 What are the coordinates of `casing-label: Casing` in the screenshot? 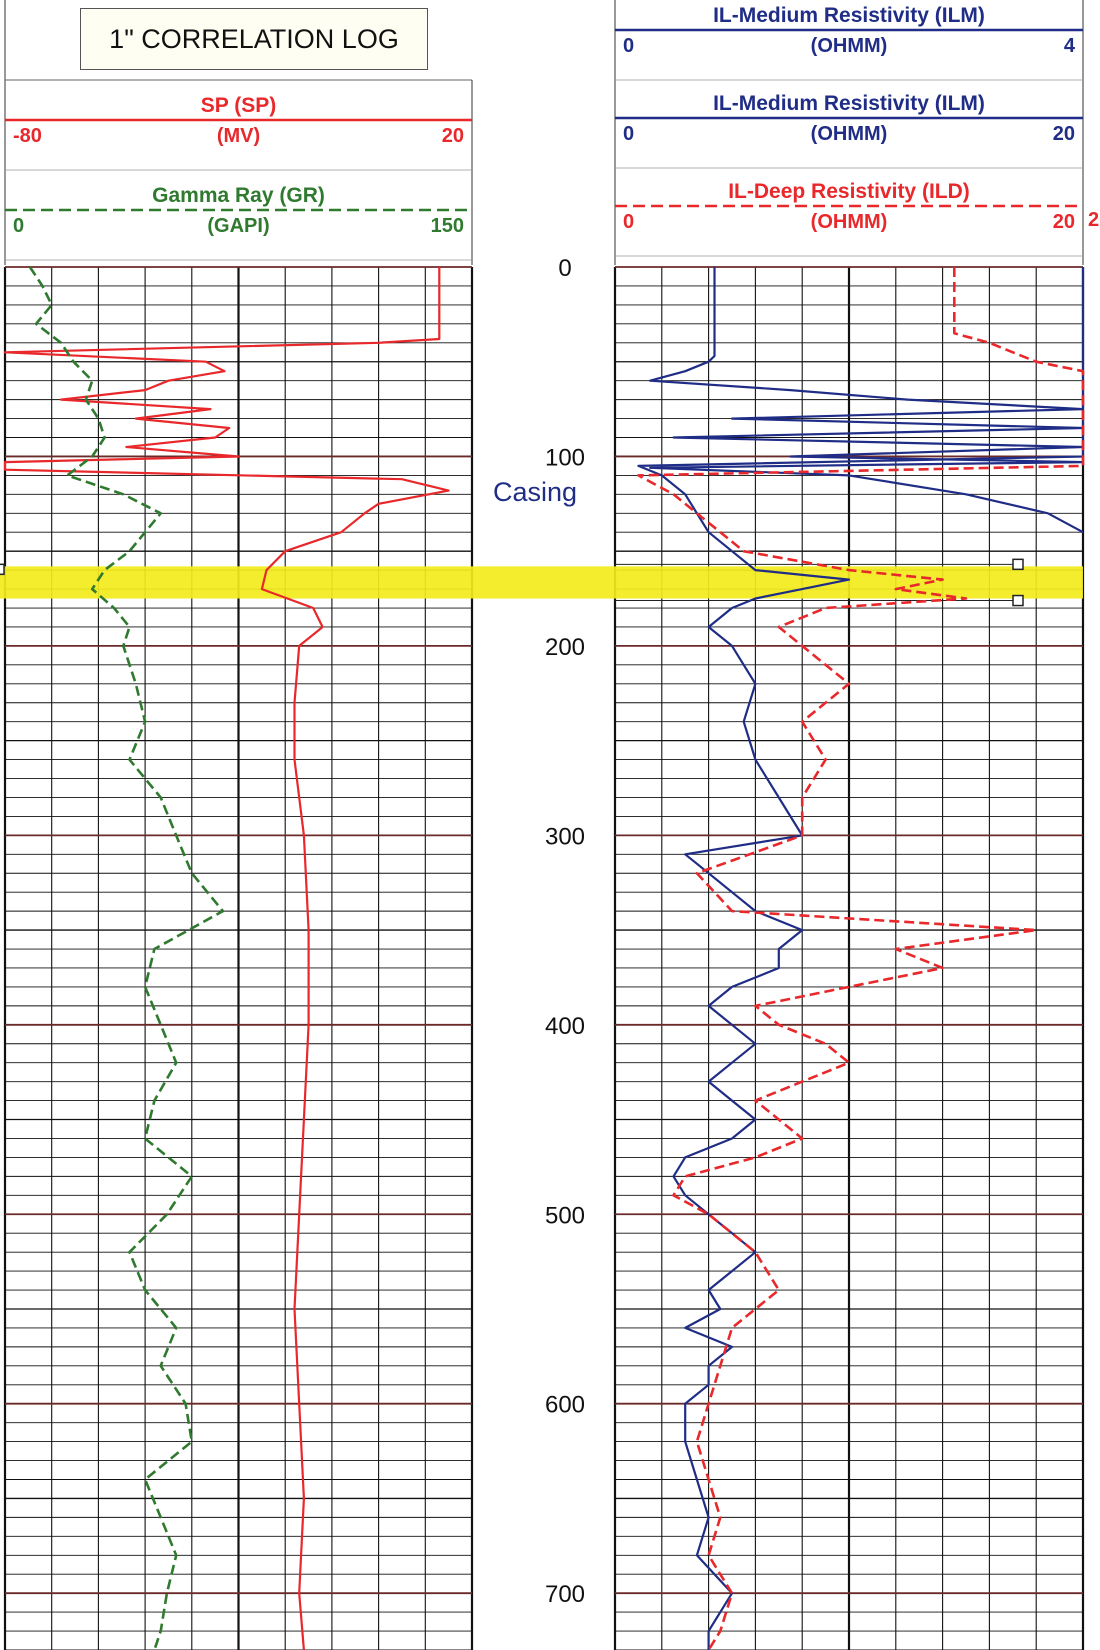 It's located at (535, 492).